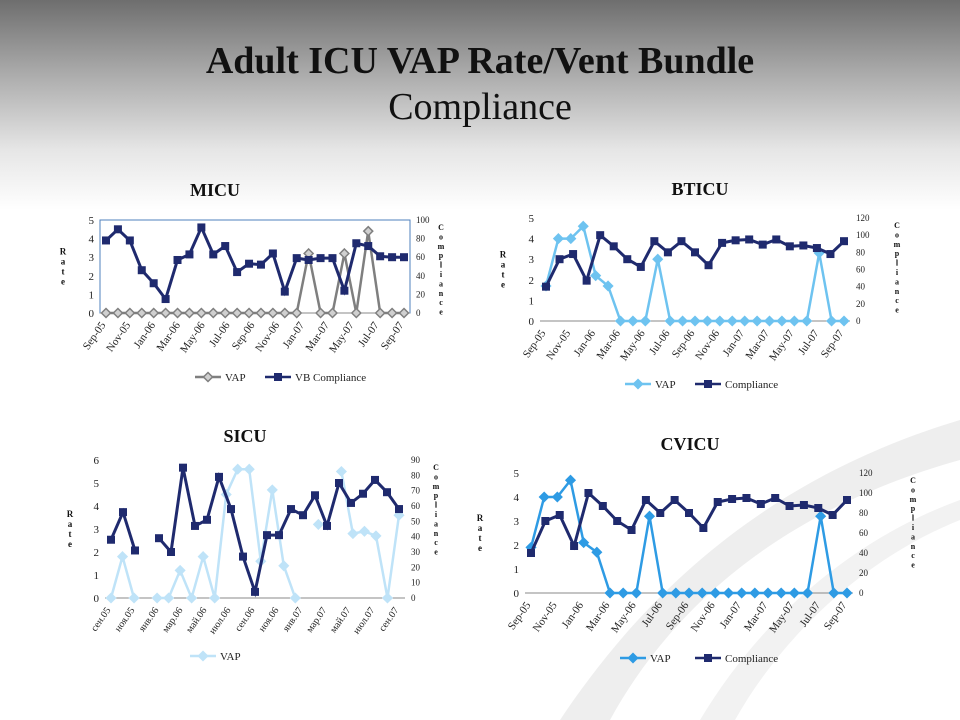  Describe the element at coordinates (866, 473) in the screenshot. I see `y2-tick-label: 120` at that location.